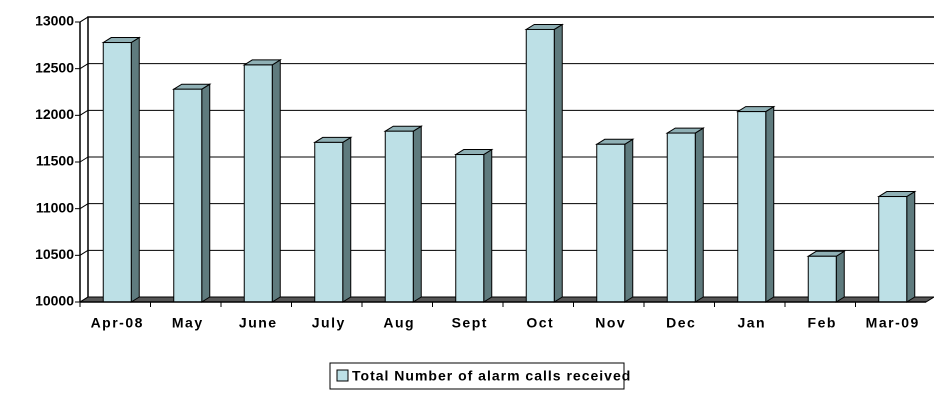 This screenshot has height=419, width=934. What do you see at coordinates (188, 323) in the screenshot?
I see `x-tick-label: May` at bounding box center [188, 323].